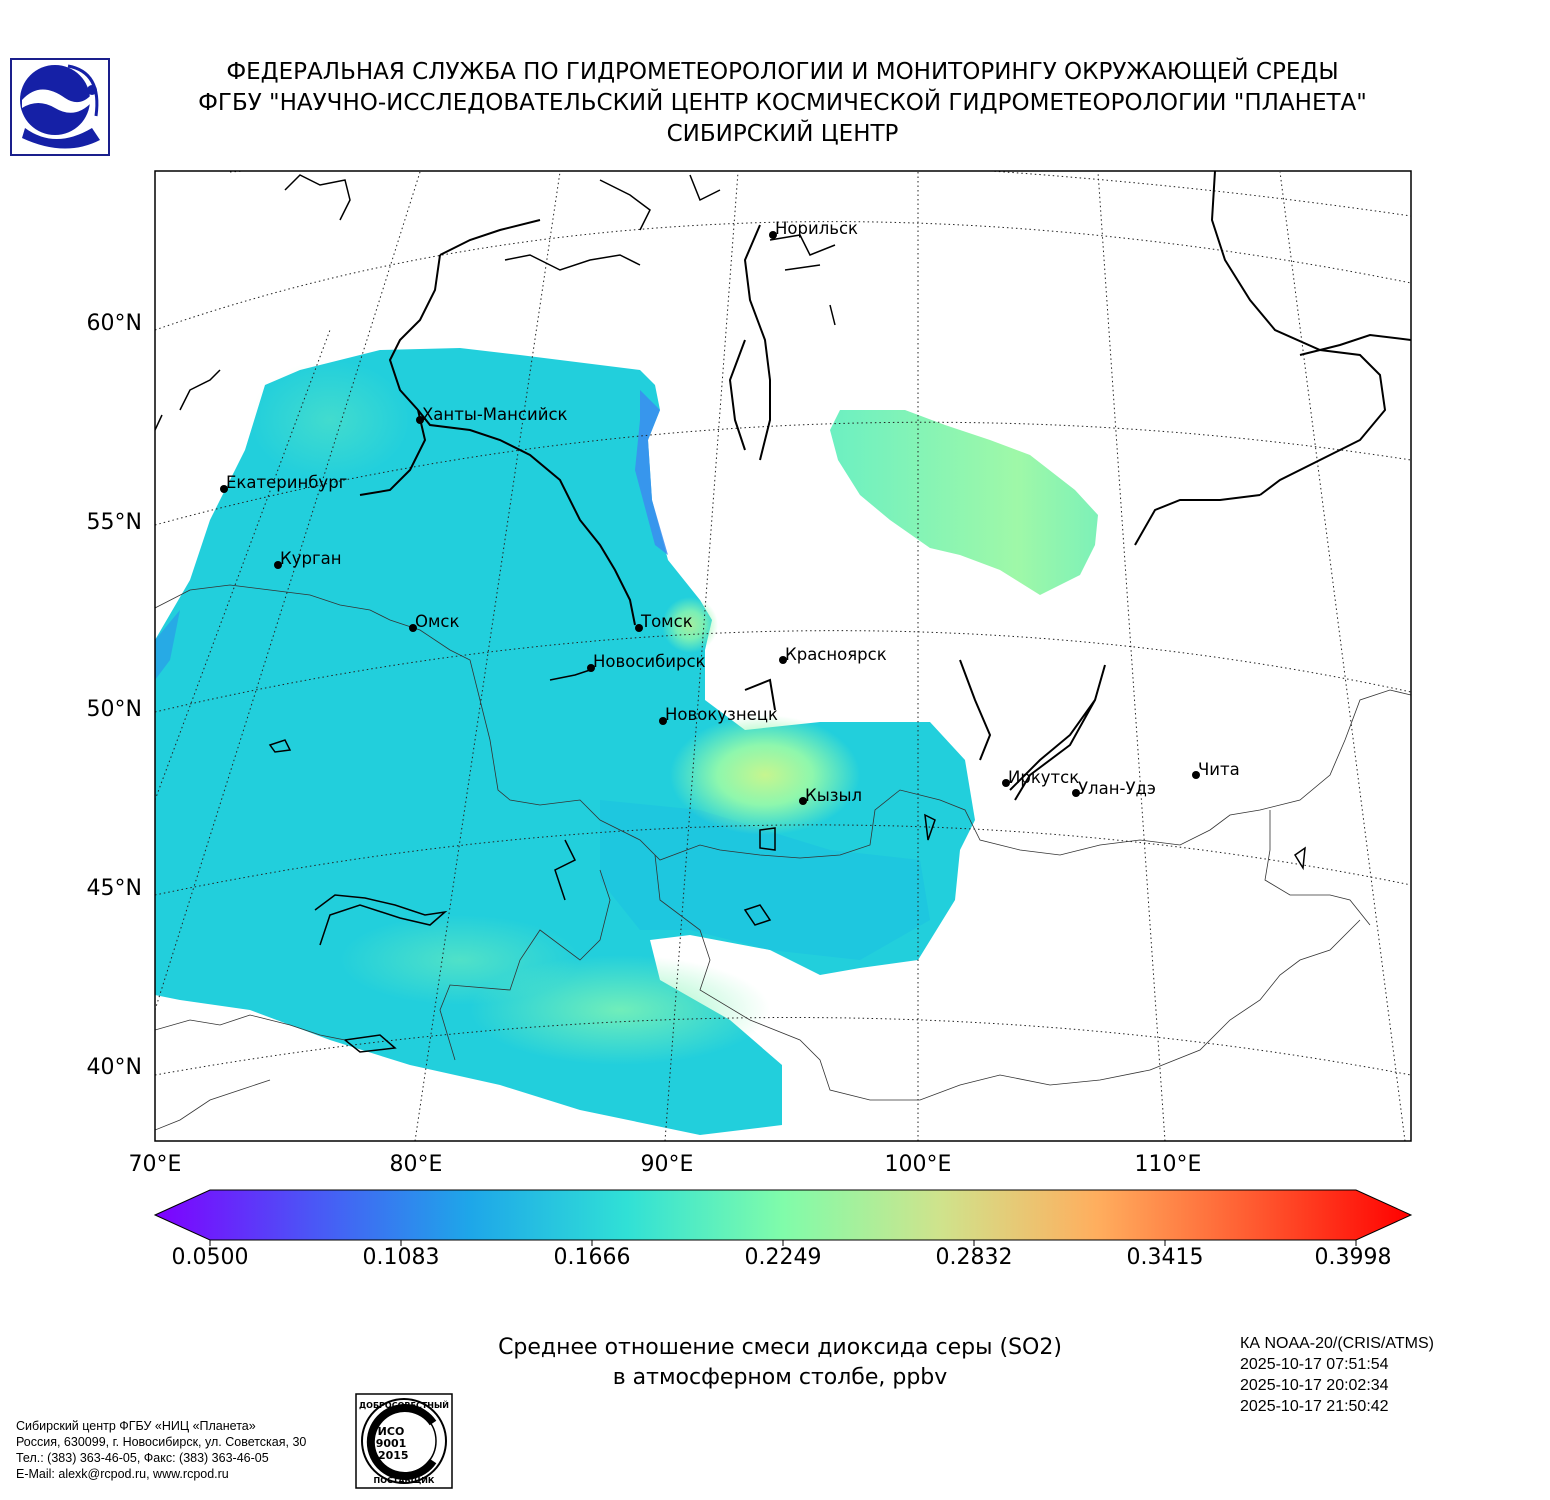  I want to click on city-dot-krasnoyarsk, so click(783, 660).